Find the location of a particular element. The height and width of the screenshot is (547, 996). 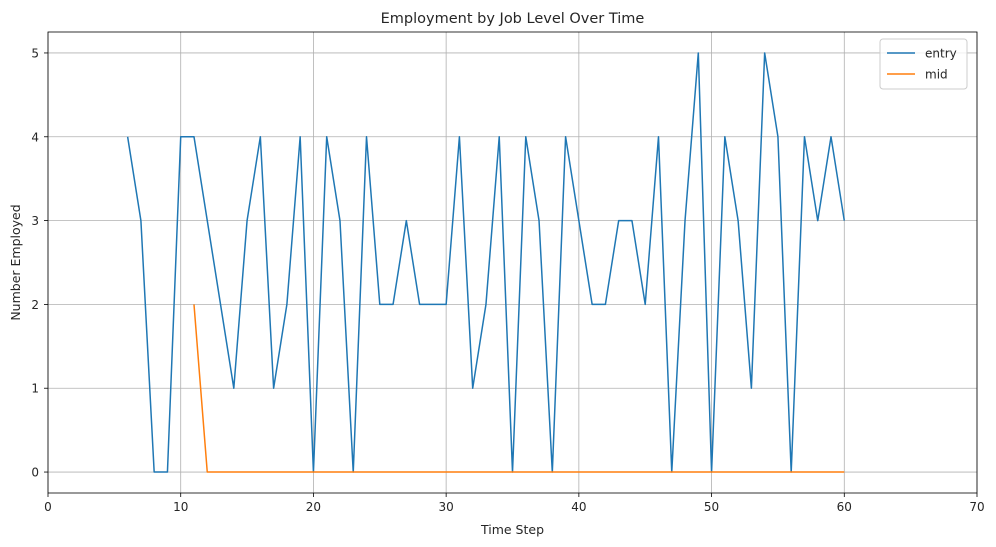

x-tick-label: 50 is located at coordinates (711, 507).